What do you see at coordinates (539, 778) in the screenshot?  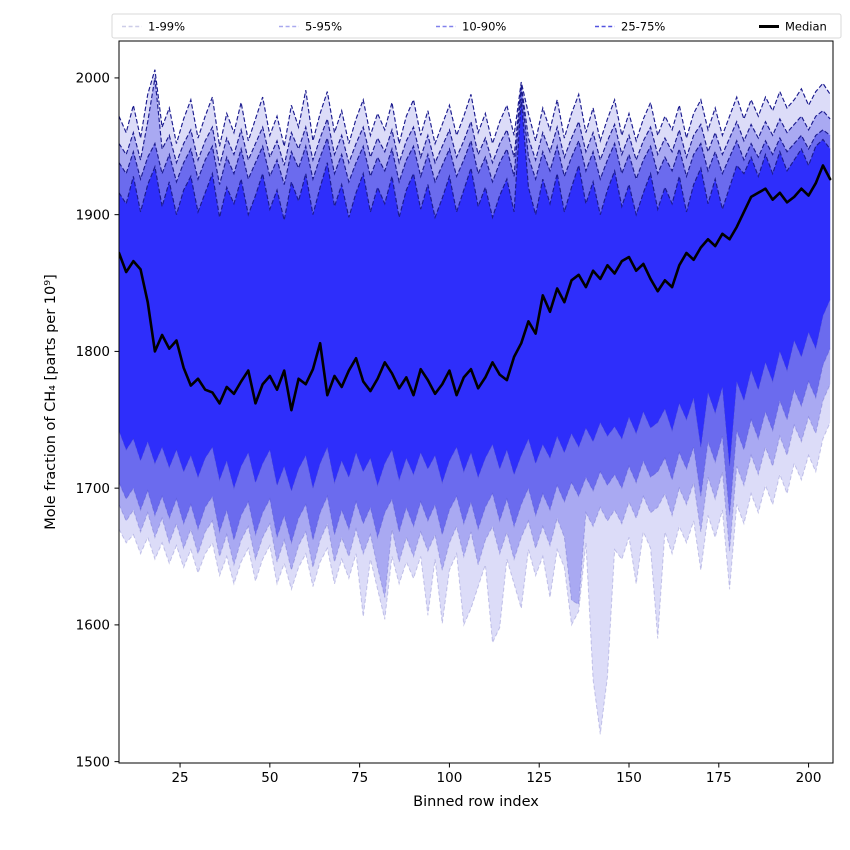 I see `x-tick-label: 125` at bounding box center [539, 778].